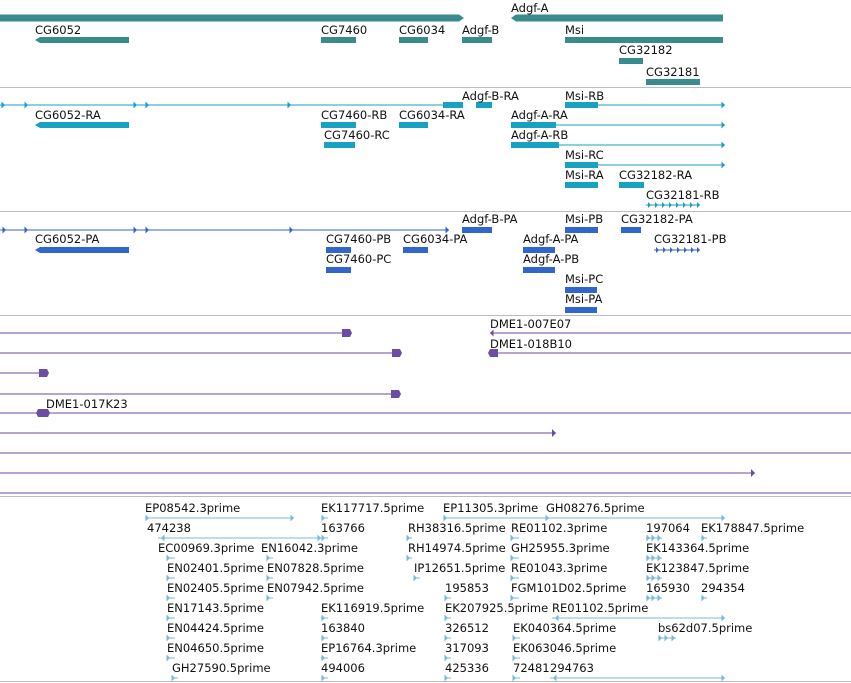  I want to click on protein-msi-pc-label: Msi-PC, so click(584, 279).